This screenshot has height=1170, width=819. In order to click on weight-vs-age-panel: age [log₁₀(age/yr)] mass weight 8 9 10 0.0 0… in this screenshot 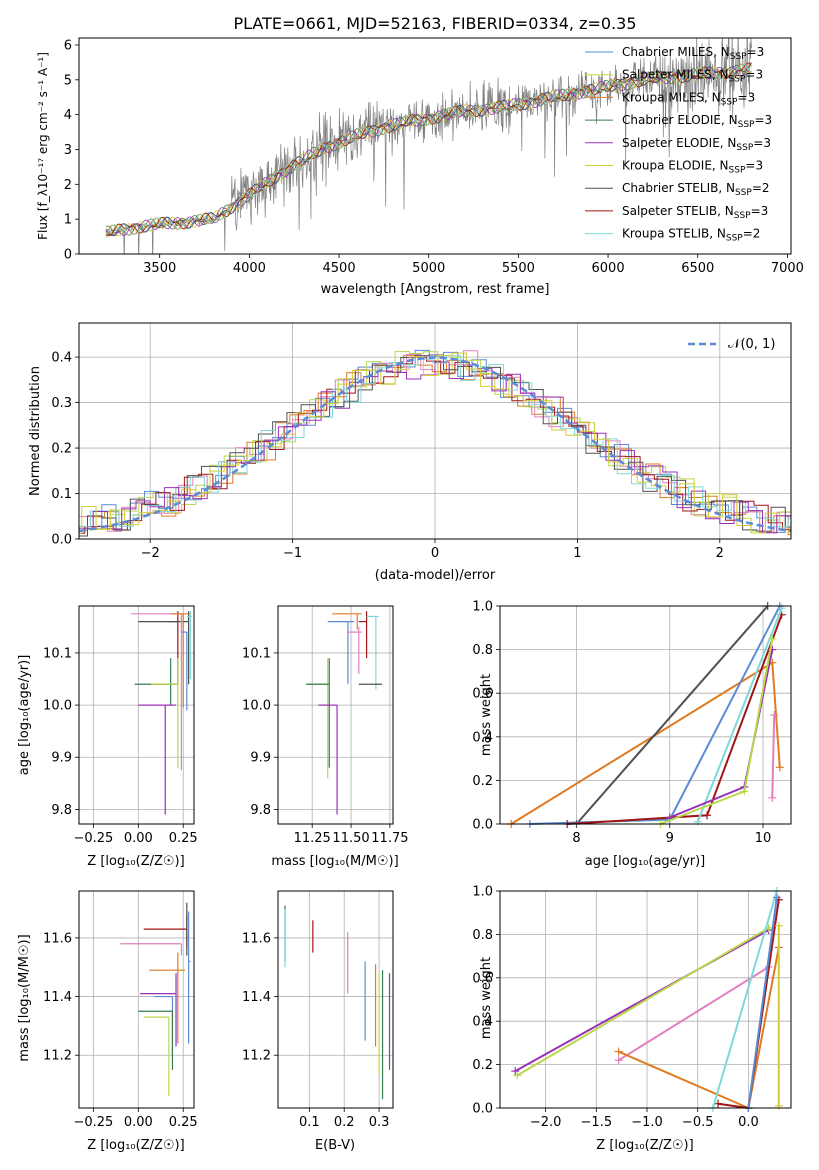, I will do `click(632, 734)`.